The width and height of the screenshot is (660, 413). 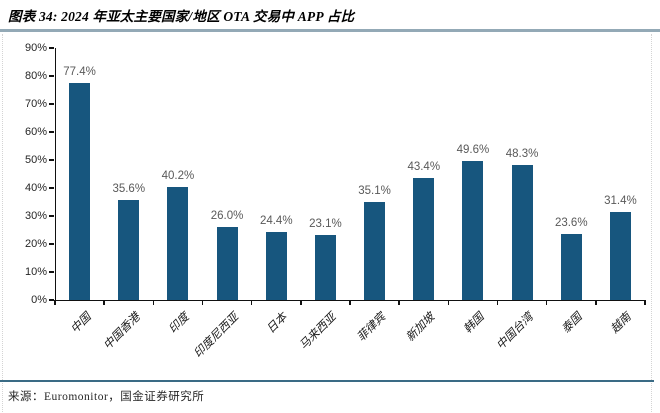 I want to click on footer-divider, so click(x=327, y=381).